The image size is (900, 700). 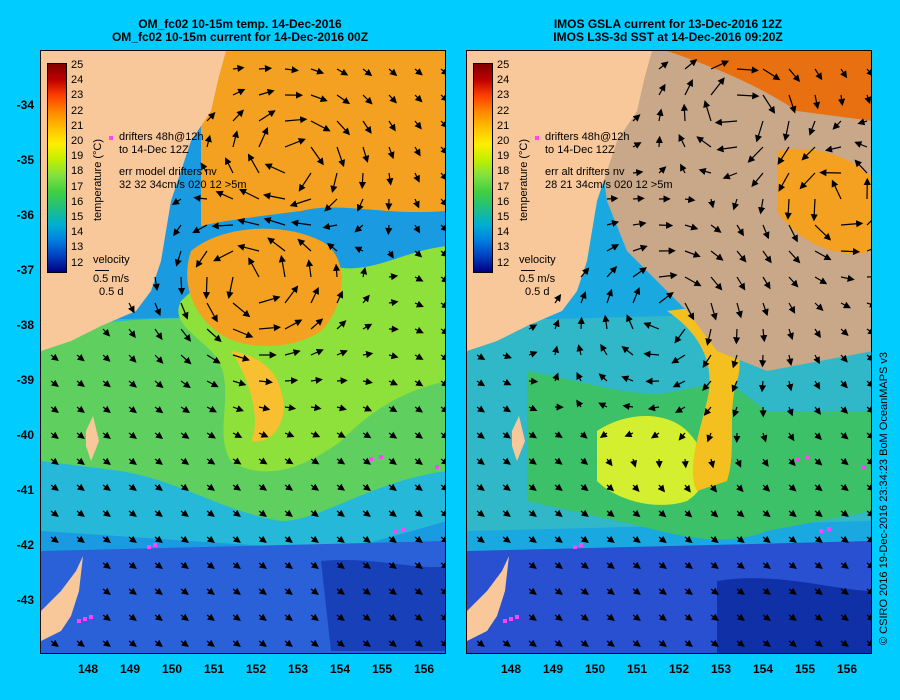 I want to click on velocity-legend: velocity 0.5 m/s 0.5 d, so click(x=537, y=276).